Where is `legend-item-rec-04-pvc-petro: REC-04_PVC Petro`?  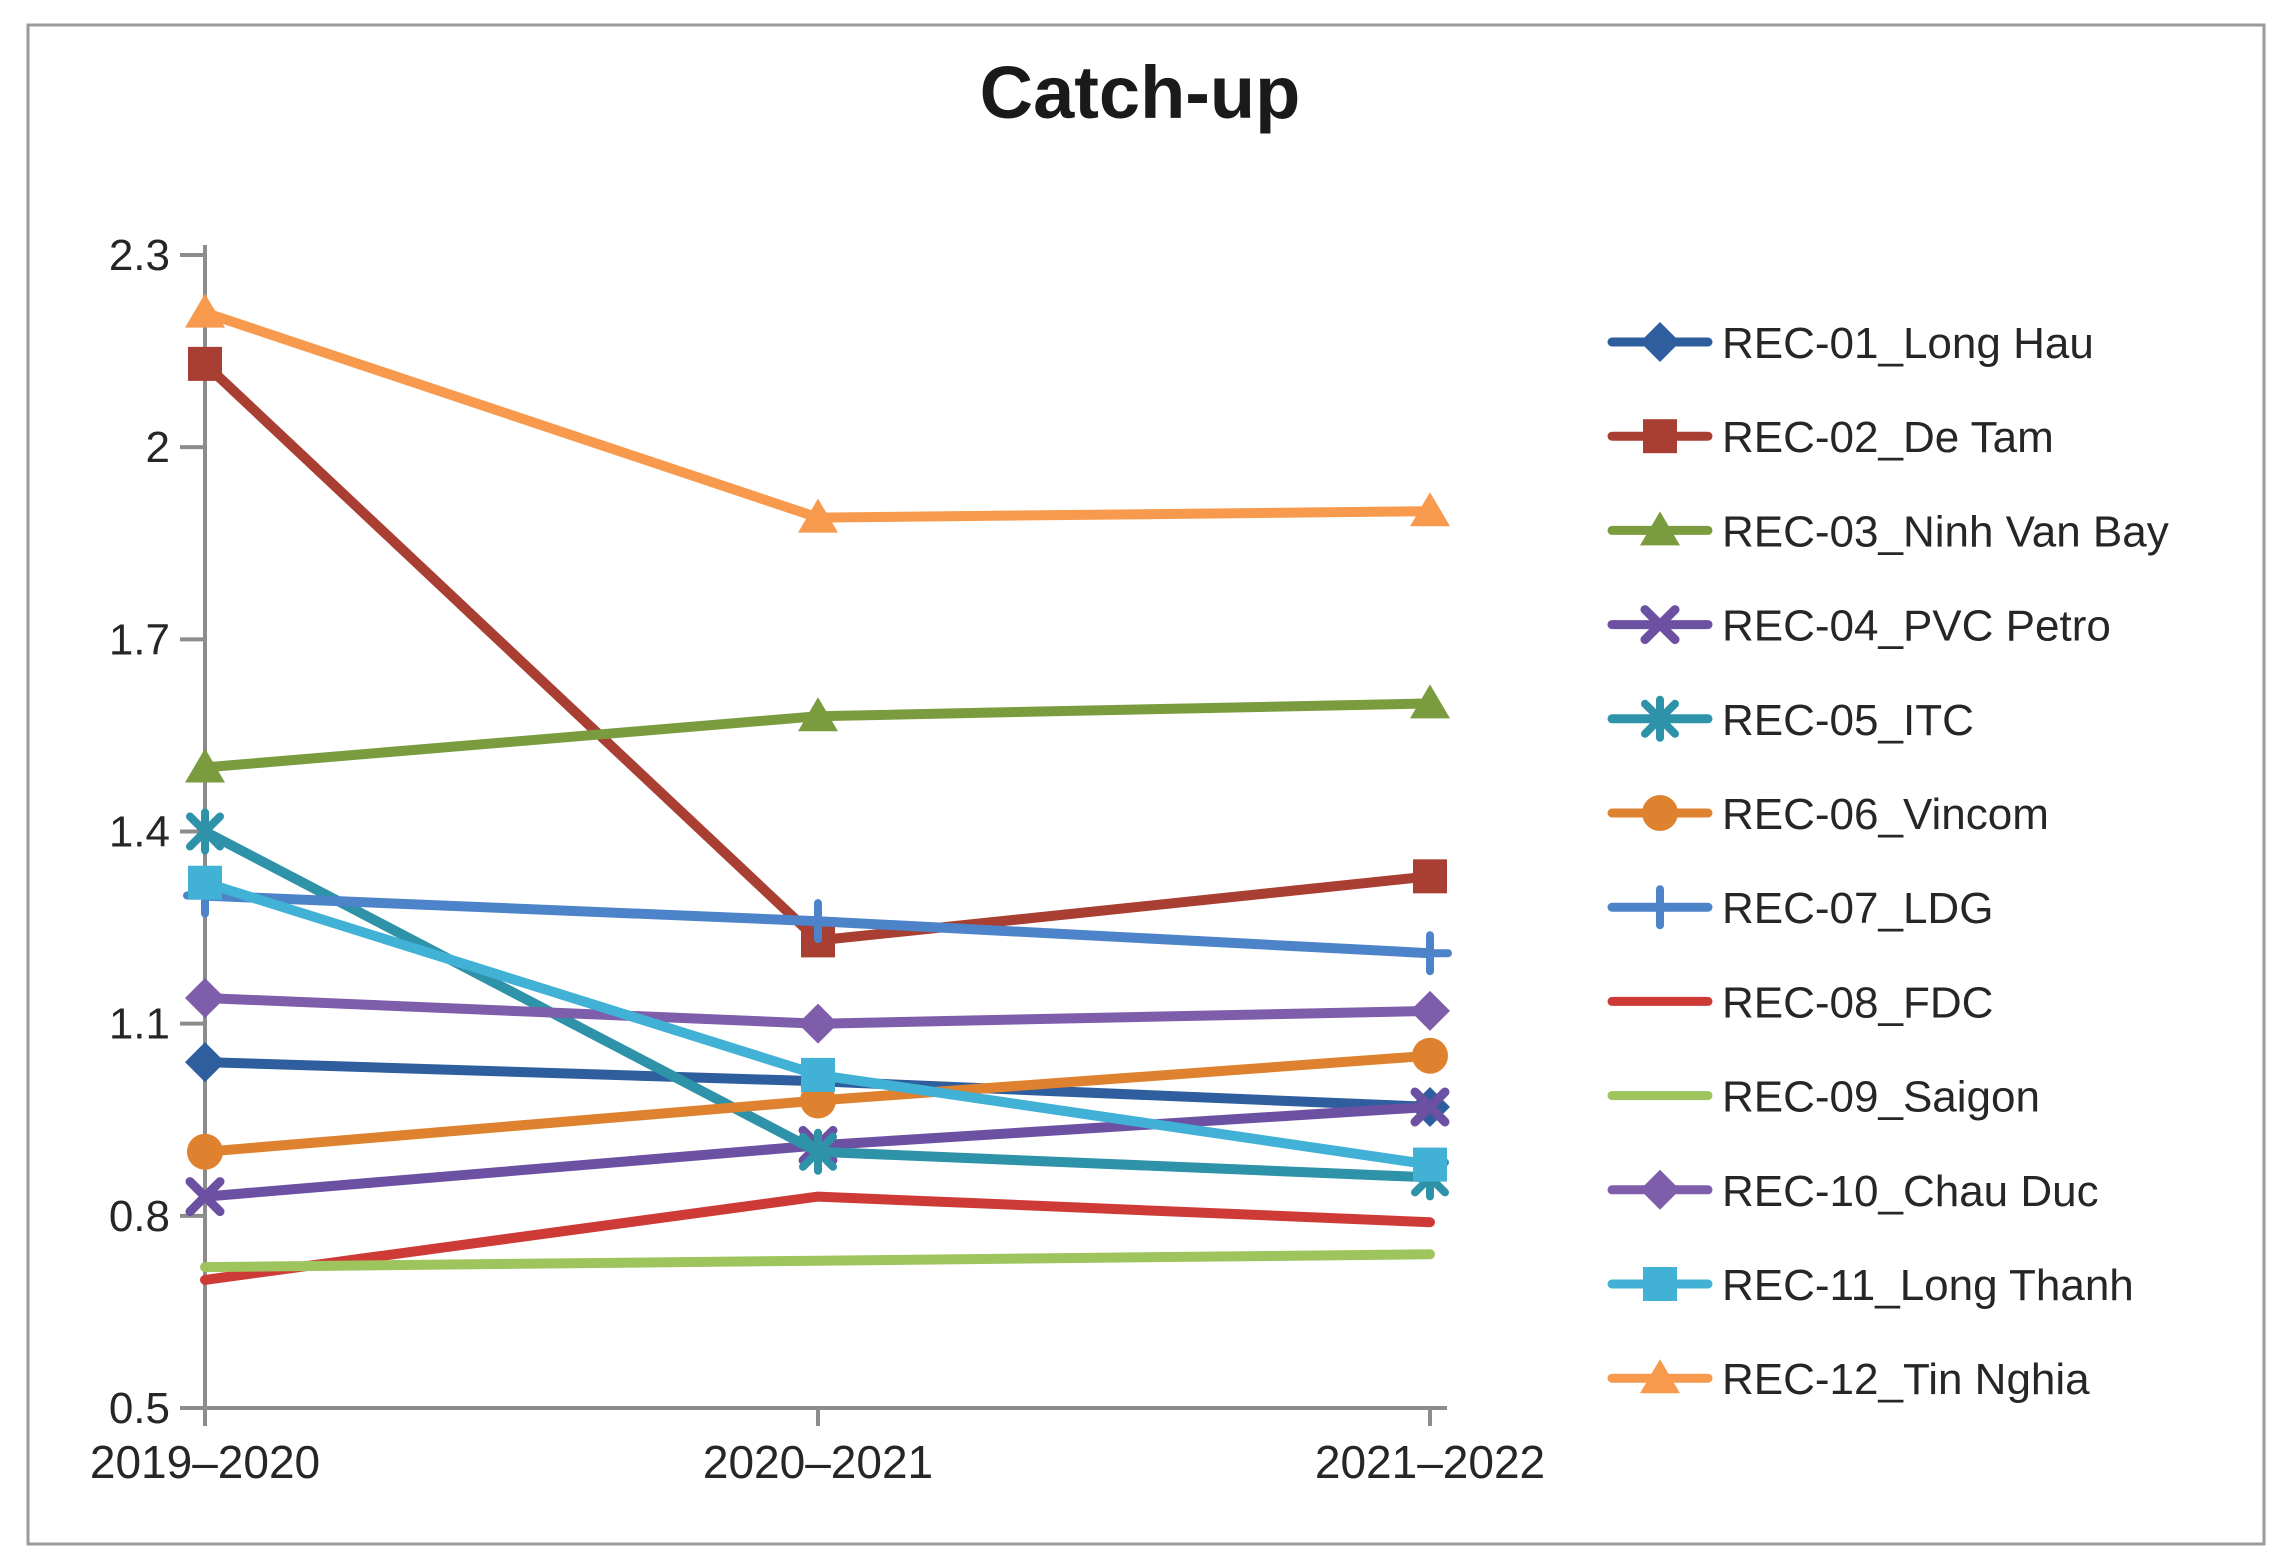
legend-item-rec-04-pvc-petro: REC-04_PVC Petro is located at coordinates (1859, 626).